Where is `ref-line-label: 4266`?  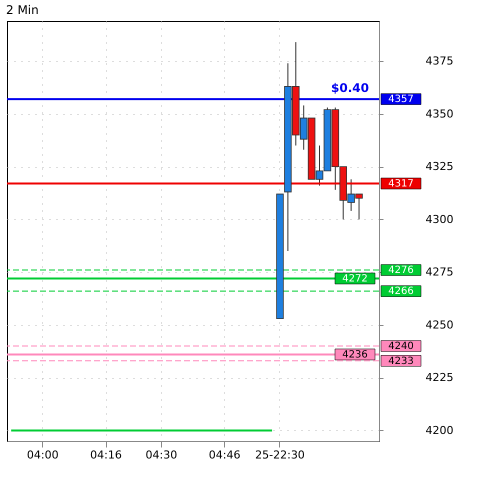
ref-line-label: 4266 is located at coordinates (401, 292).